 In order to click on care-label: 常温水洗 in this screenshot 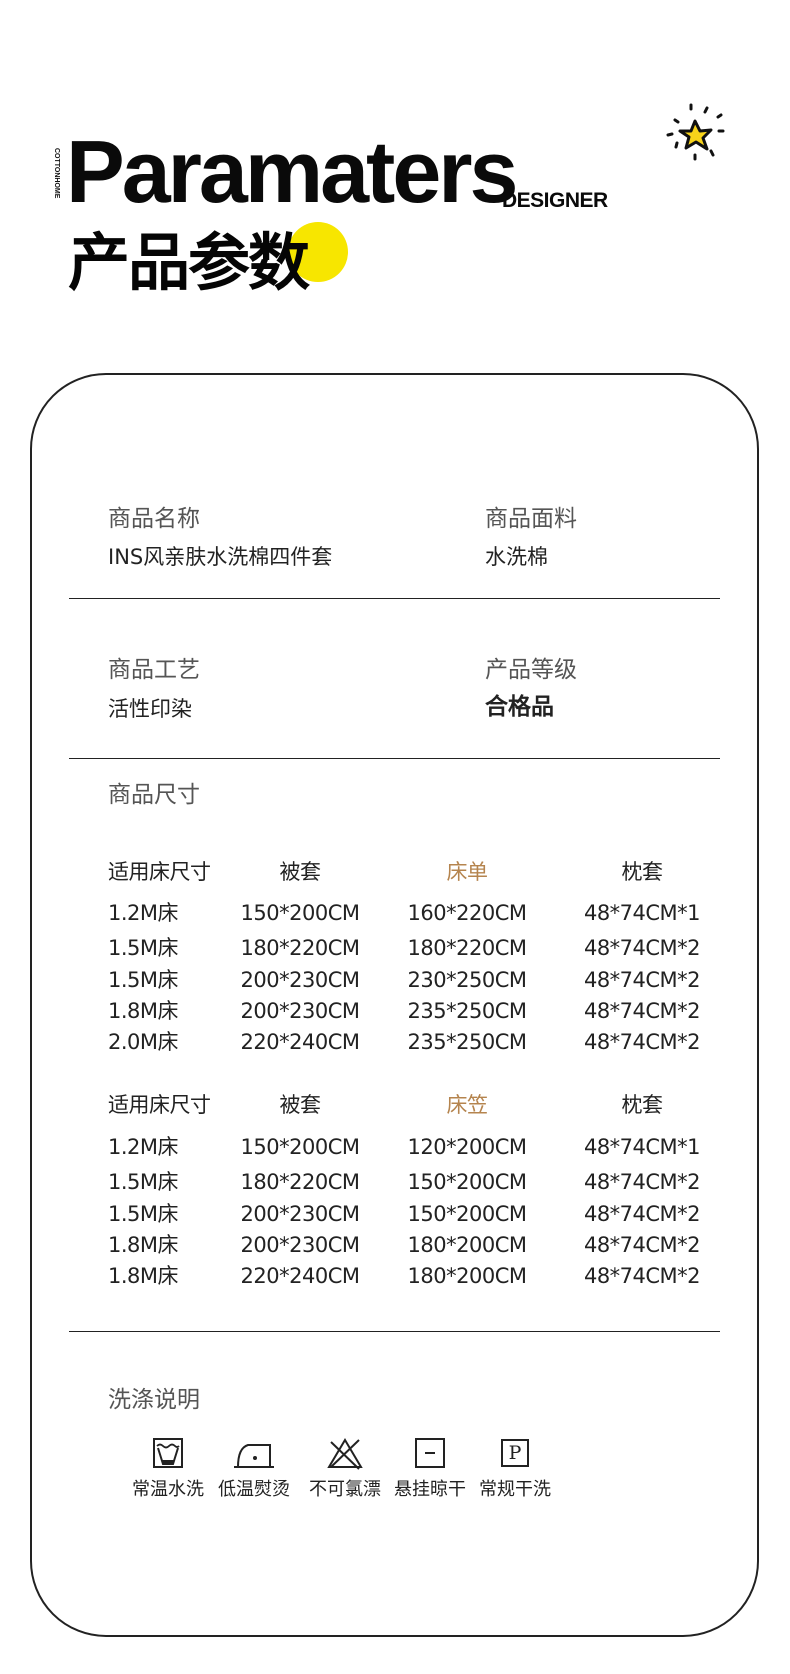, I will do `click(168, 1489)`.